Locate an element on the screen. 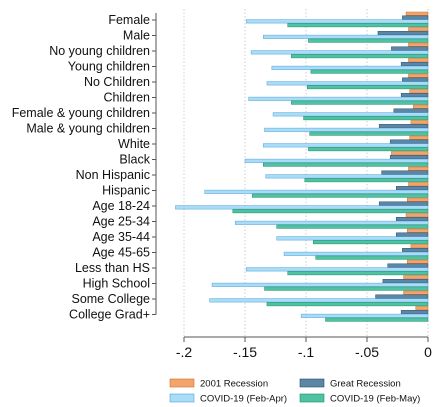 The image size is (437, 407). category-label: Female is located at coordinates (129, 20).